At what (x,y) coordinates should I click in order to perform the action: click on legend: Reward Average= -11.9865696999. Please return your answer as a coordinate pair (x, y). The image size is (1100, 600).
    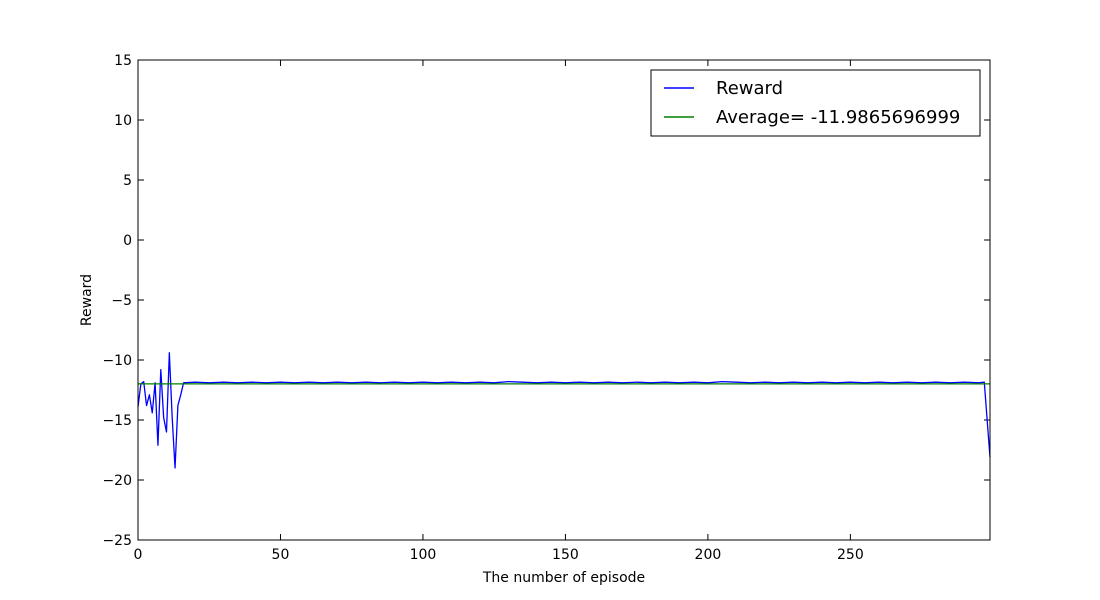
    Looking at the image, I should click on (815, 103).